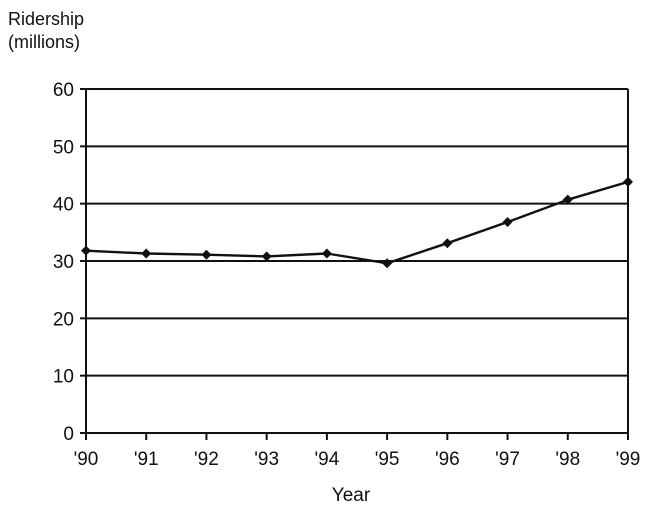  Describe the element at coordinates (357, 459) in the screenshot. I see `x-tick-labels: '90 '91 '92 '93 '94 '95 '96 '97 '98 '99` at that location.